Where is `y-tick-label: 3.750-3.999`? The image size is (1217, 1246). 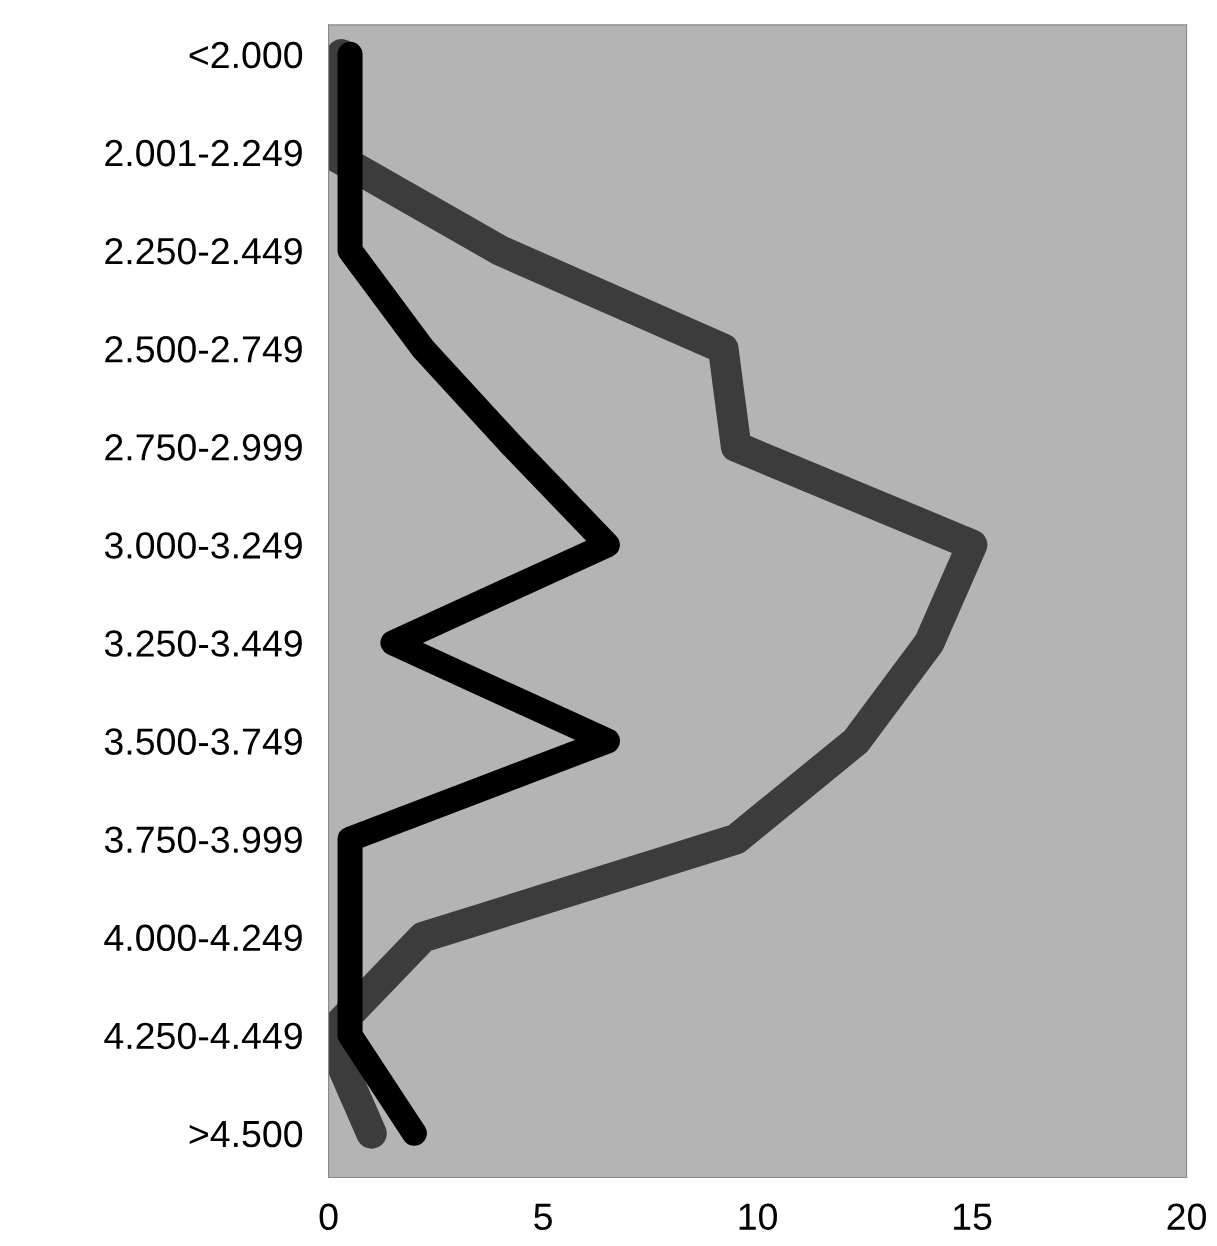
y-tick-label: 3.750-3.999 is located at coordinates (203, 840).